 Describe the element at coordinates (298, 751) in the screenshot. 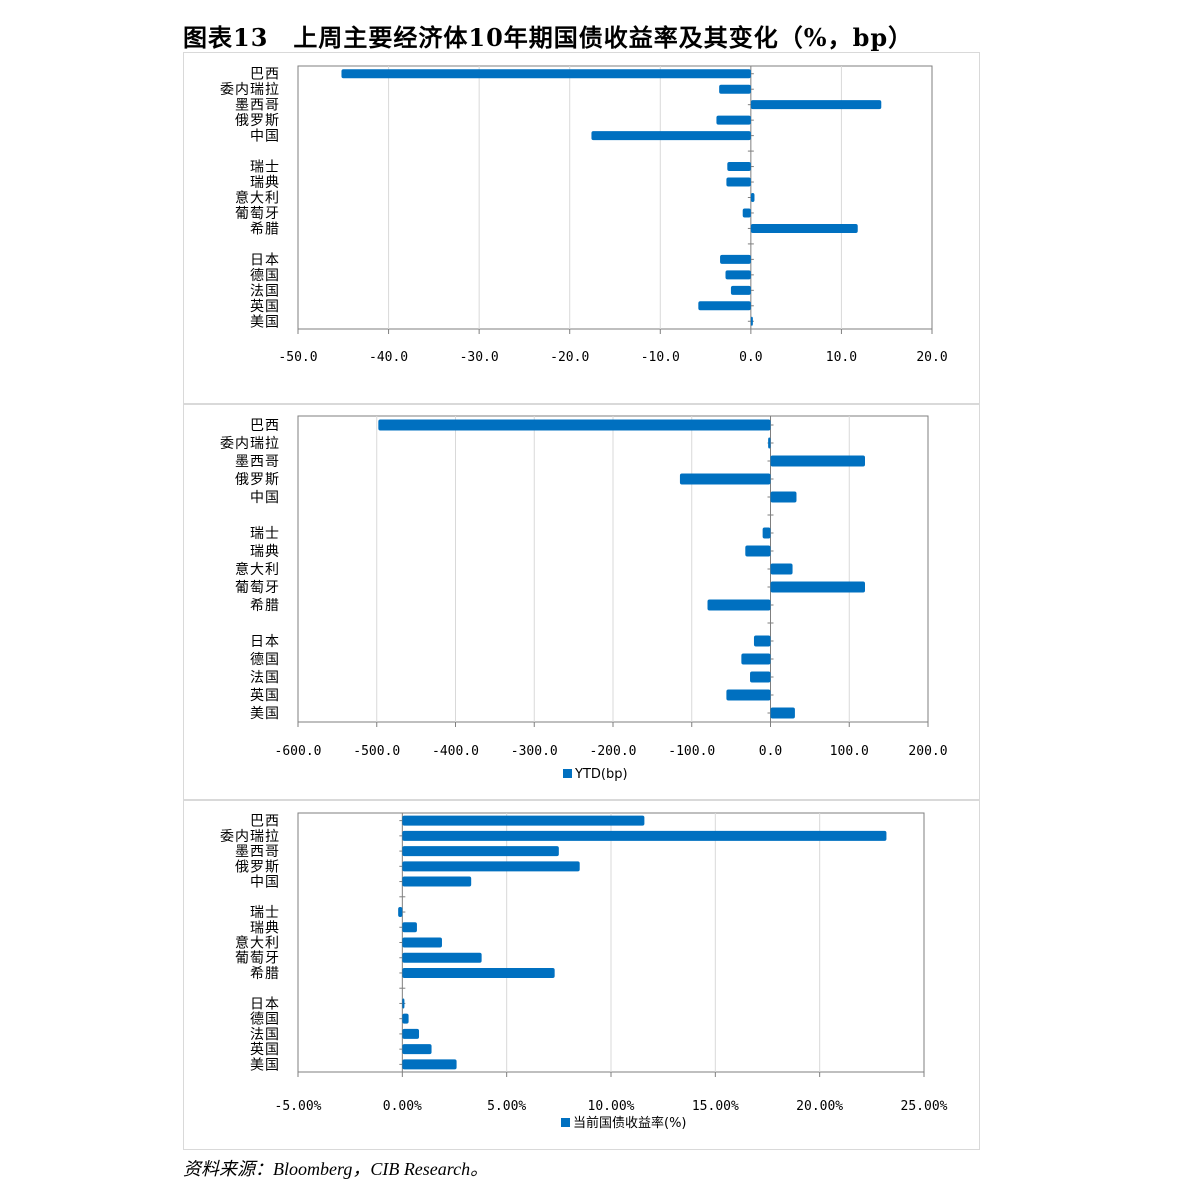

I see `x-tick-label: -600.0` at that location.